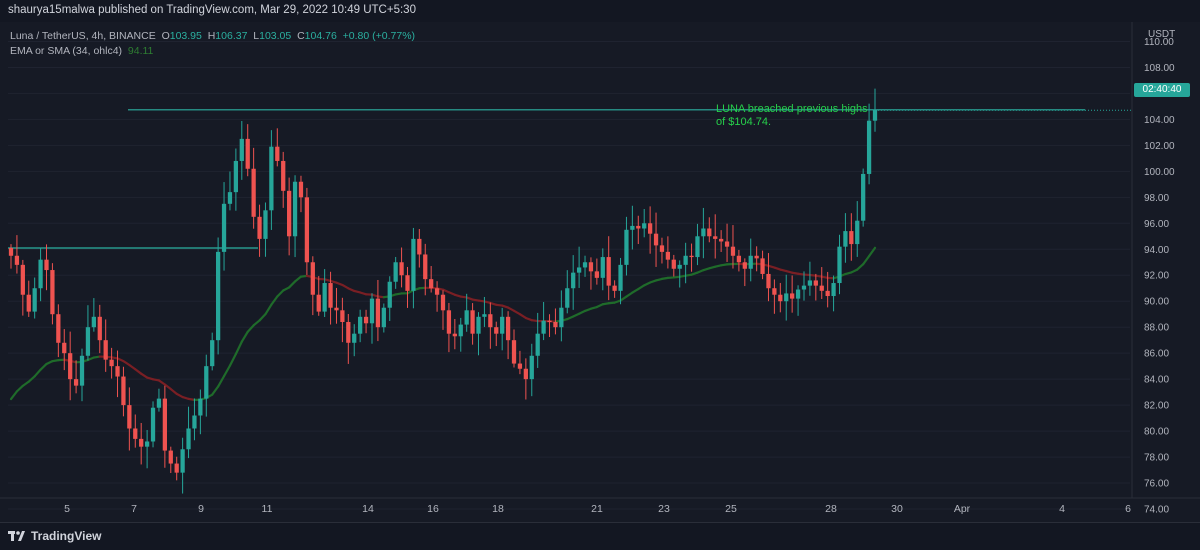 The width and height of the screenshot is (1200, 550). Describe the element at coordinates (1156, 198) in the screenshot. I see `price-tick-label: 98.00` at that location.